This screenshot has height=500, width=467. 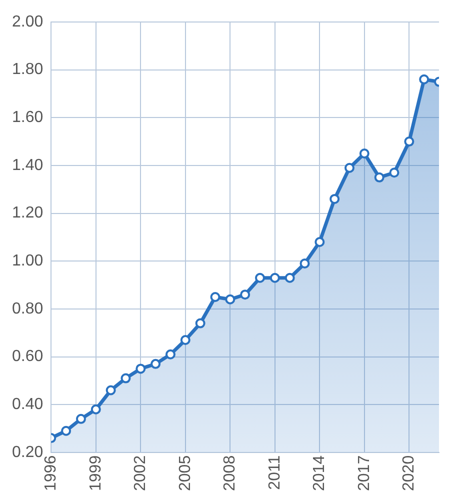 What do you see at coordinates (185, 473) in the screenshot?
I see `x-tick-label: 2005` at bounding box center [185, 473].